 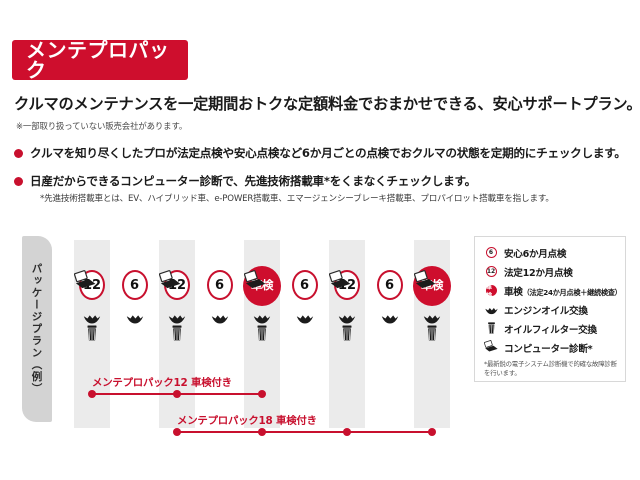 I want to click on plan-bar-label-1: メンテプロパック12 車検付き, so click(x=162, y=383).